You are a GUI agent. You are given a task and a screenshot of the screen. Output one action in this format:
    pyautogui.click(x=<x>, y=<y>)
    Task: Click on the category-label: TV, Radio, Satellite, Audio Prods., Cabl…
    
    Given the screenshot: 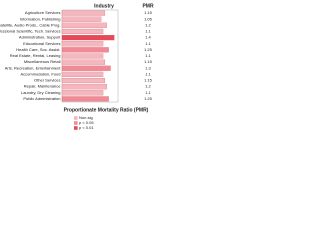 What is the action you would take?
    pyautogui.click(x=30, y=24)
    